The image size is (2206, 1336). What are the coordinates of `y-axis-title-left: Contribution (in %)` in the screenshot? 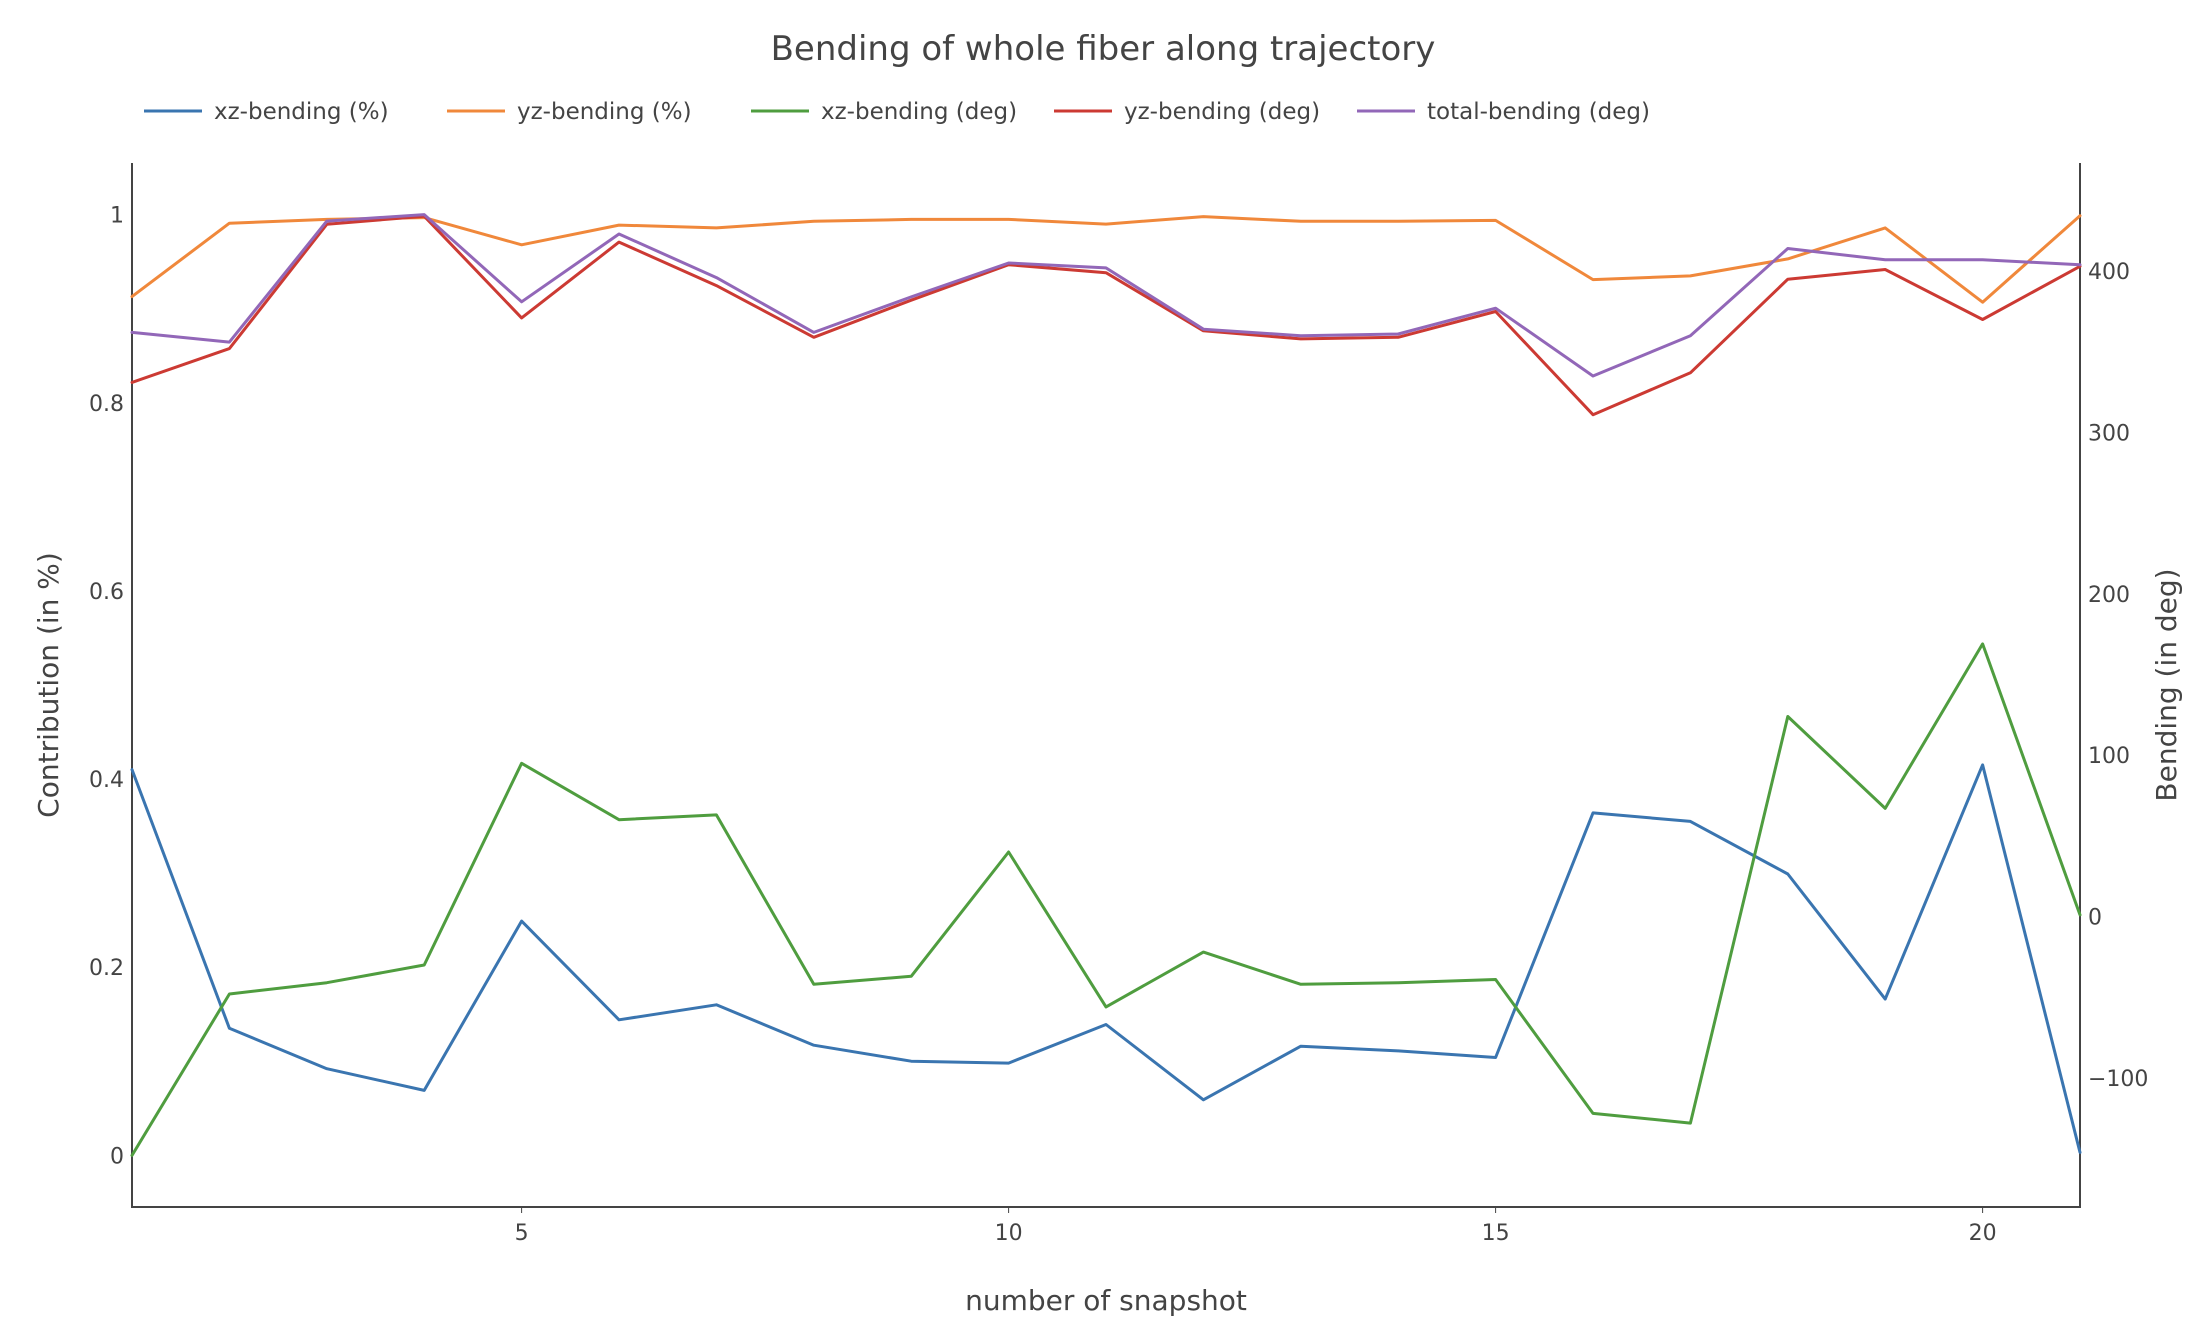 It's located at (48, 685).